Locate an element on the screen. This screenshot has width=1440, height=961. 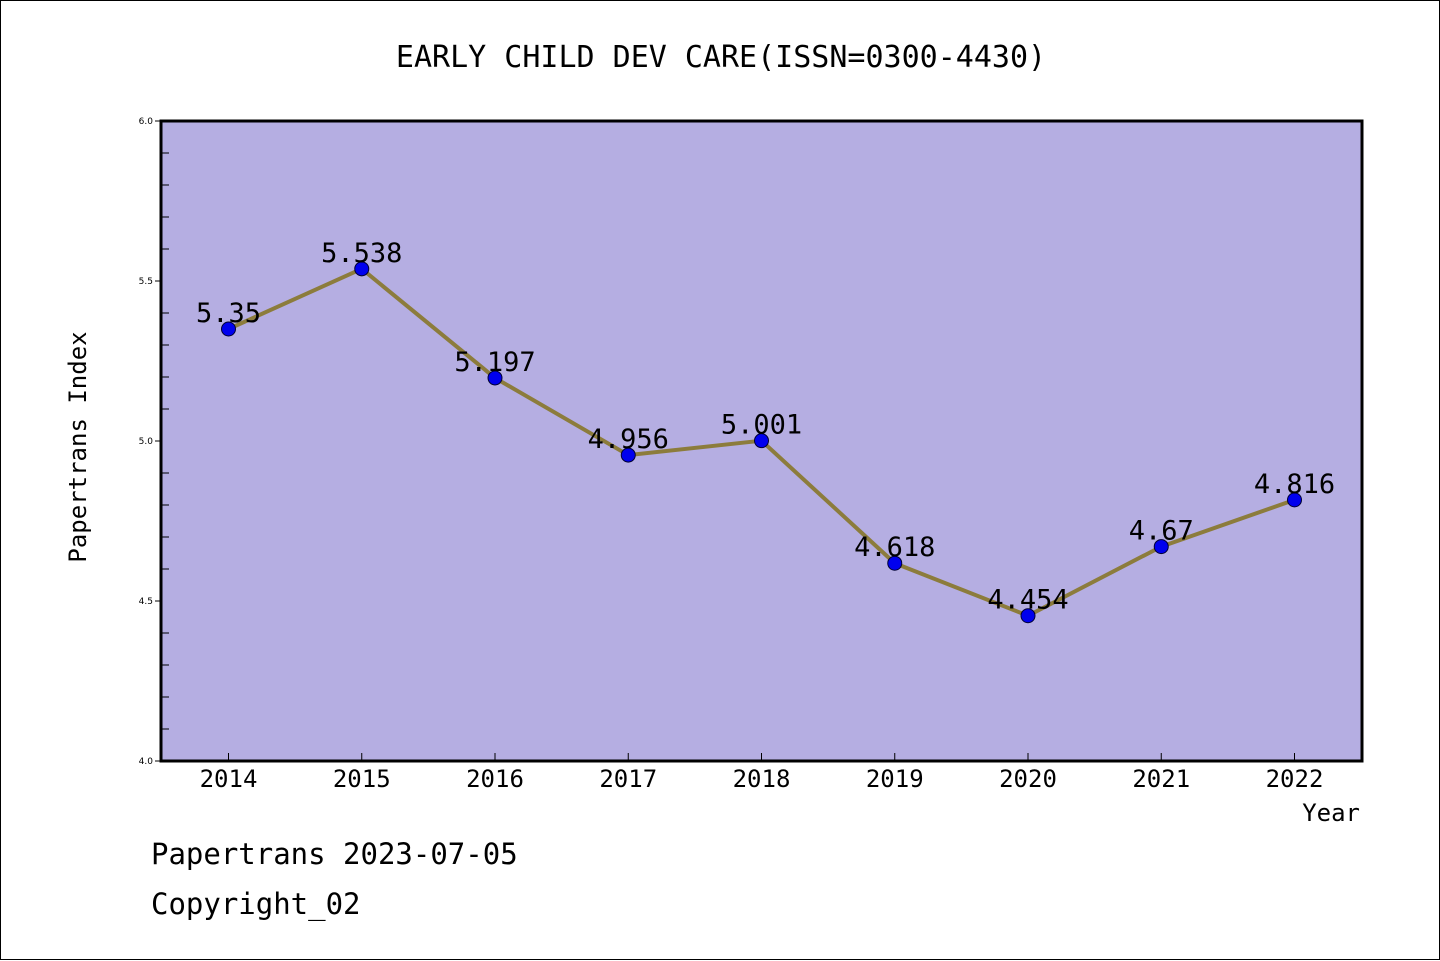
chart-title: EARLY CHILD DEV CARE(ISSN=0300-4430) is located at coordinates (721, 57).